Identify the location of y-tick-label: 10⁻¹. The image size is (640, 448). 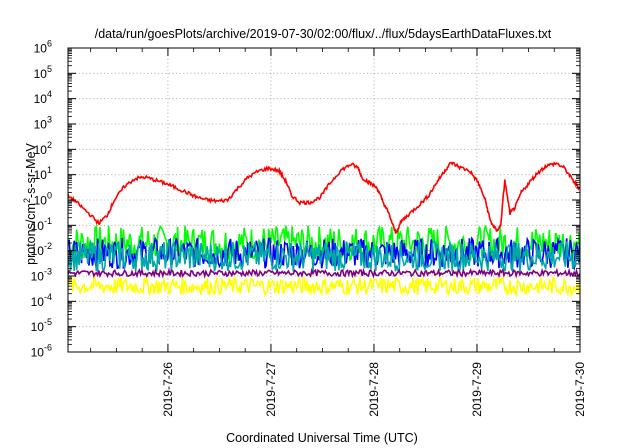
(41, 224).